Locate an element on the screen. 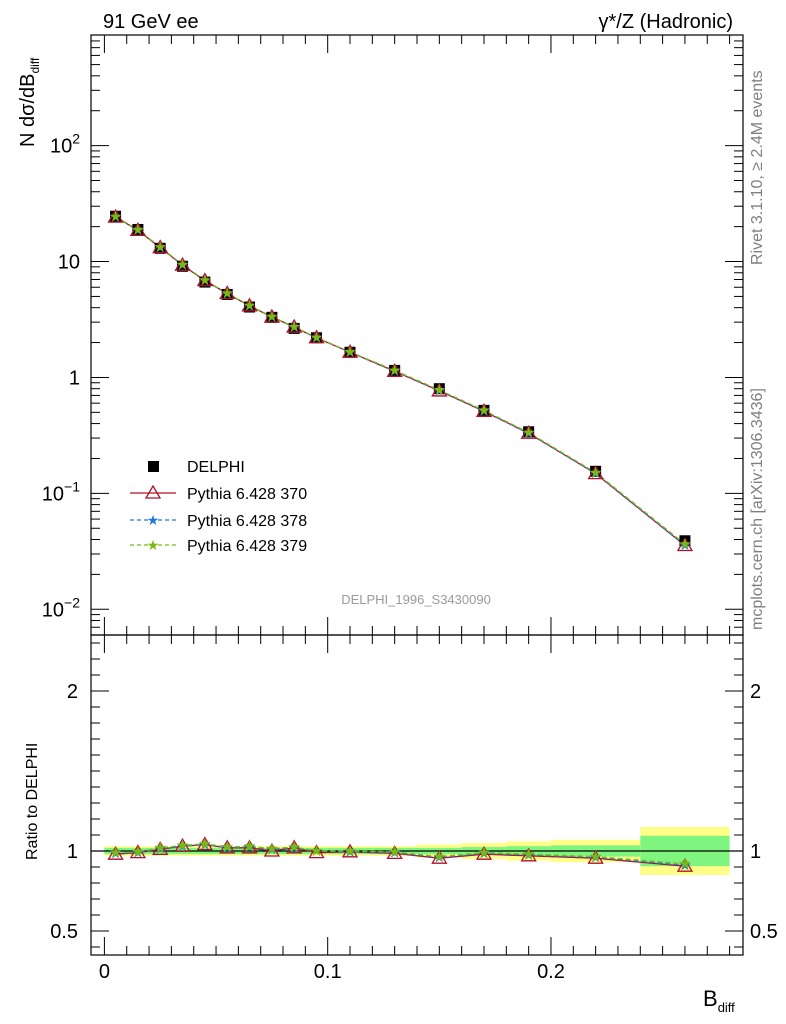 This screenshot has height=1024, width=786. ratio-y-tick-label-right: 2 is located at coordinates (755, 692).